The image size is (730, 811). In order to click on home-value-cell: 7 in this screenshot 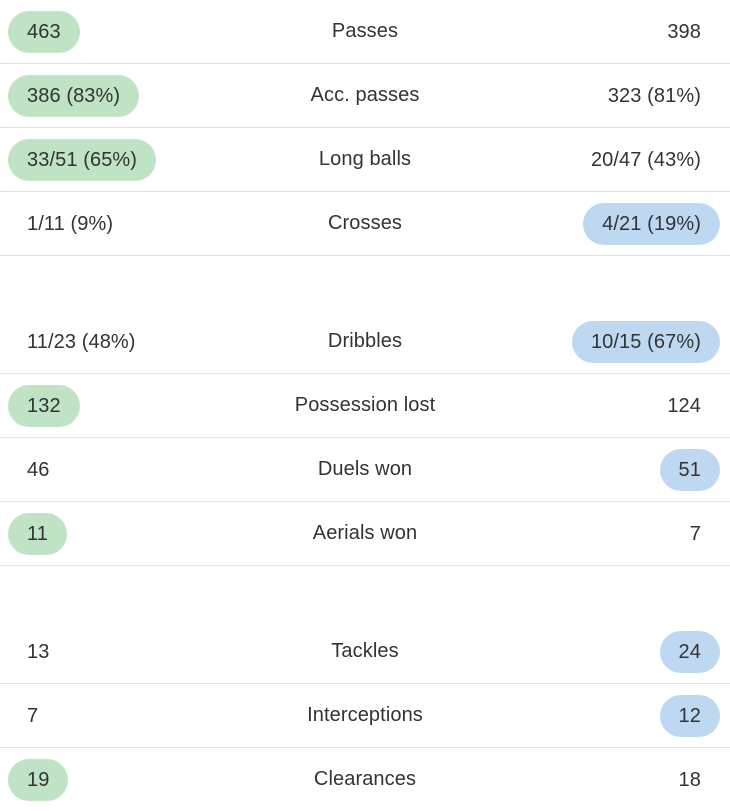, I will do `click(32, 715)`.